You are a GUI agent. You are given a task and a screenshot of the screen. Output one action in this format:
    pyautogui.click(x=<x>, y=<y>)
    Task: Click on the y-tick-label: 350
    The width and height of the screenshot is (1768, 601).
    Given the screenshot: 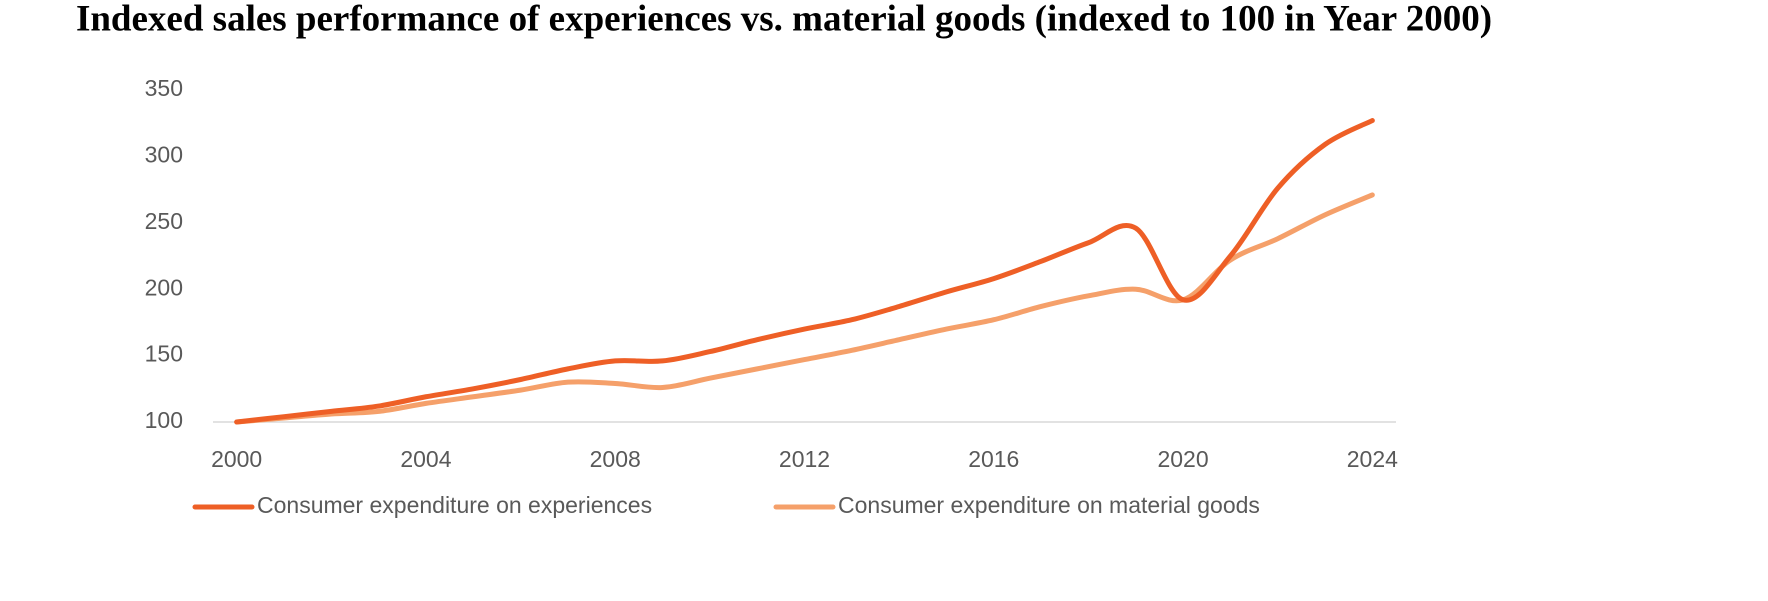 What is the action you would take?
    pyautogui.click(x=164, y=88)
    